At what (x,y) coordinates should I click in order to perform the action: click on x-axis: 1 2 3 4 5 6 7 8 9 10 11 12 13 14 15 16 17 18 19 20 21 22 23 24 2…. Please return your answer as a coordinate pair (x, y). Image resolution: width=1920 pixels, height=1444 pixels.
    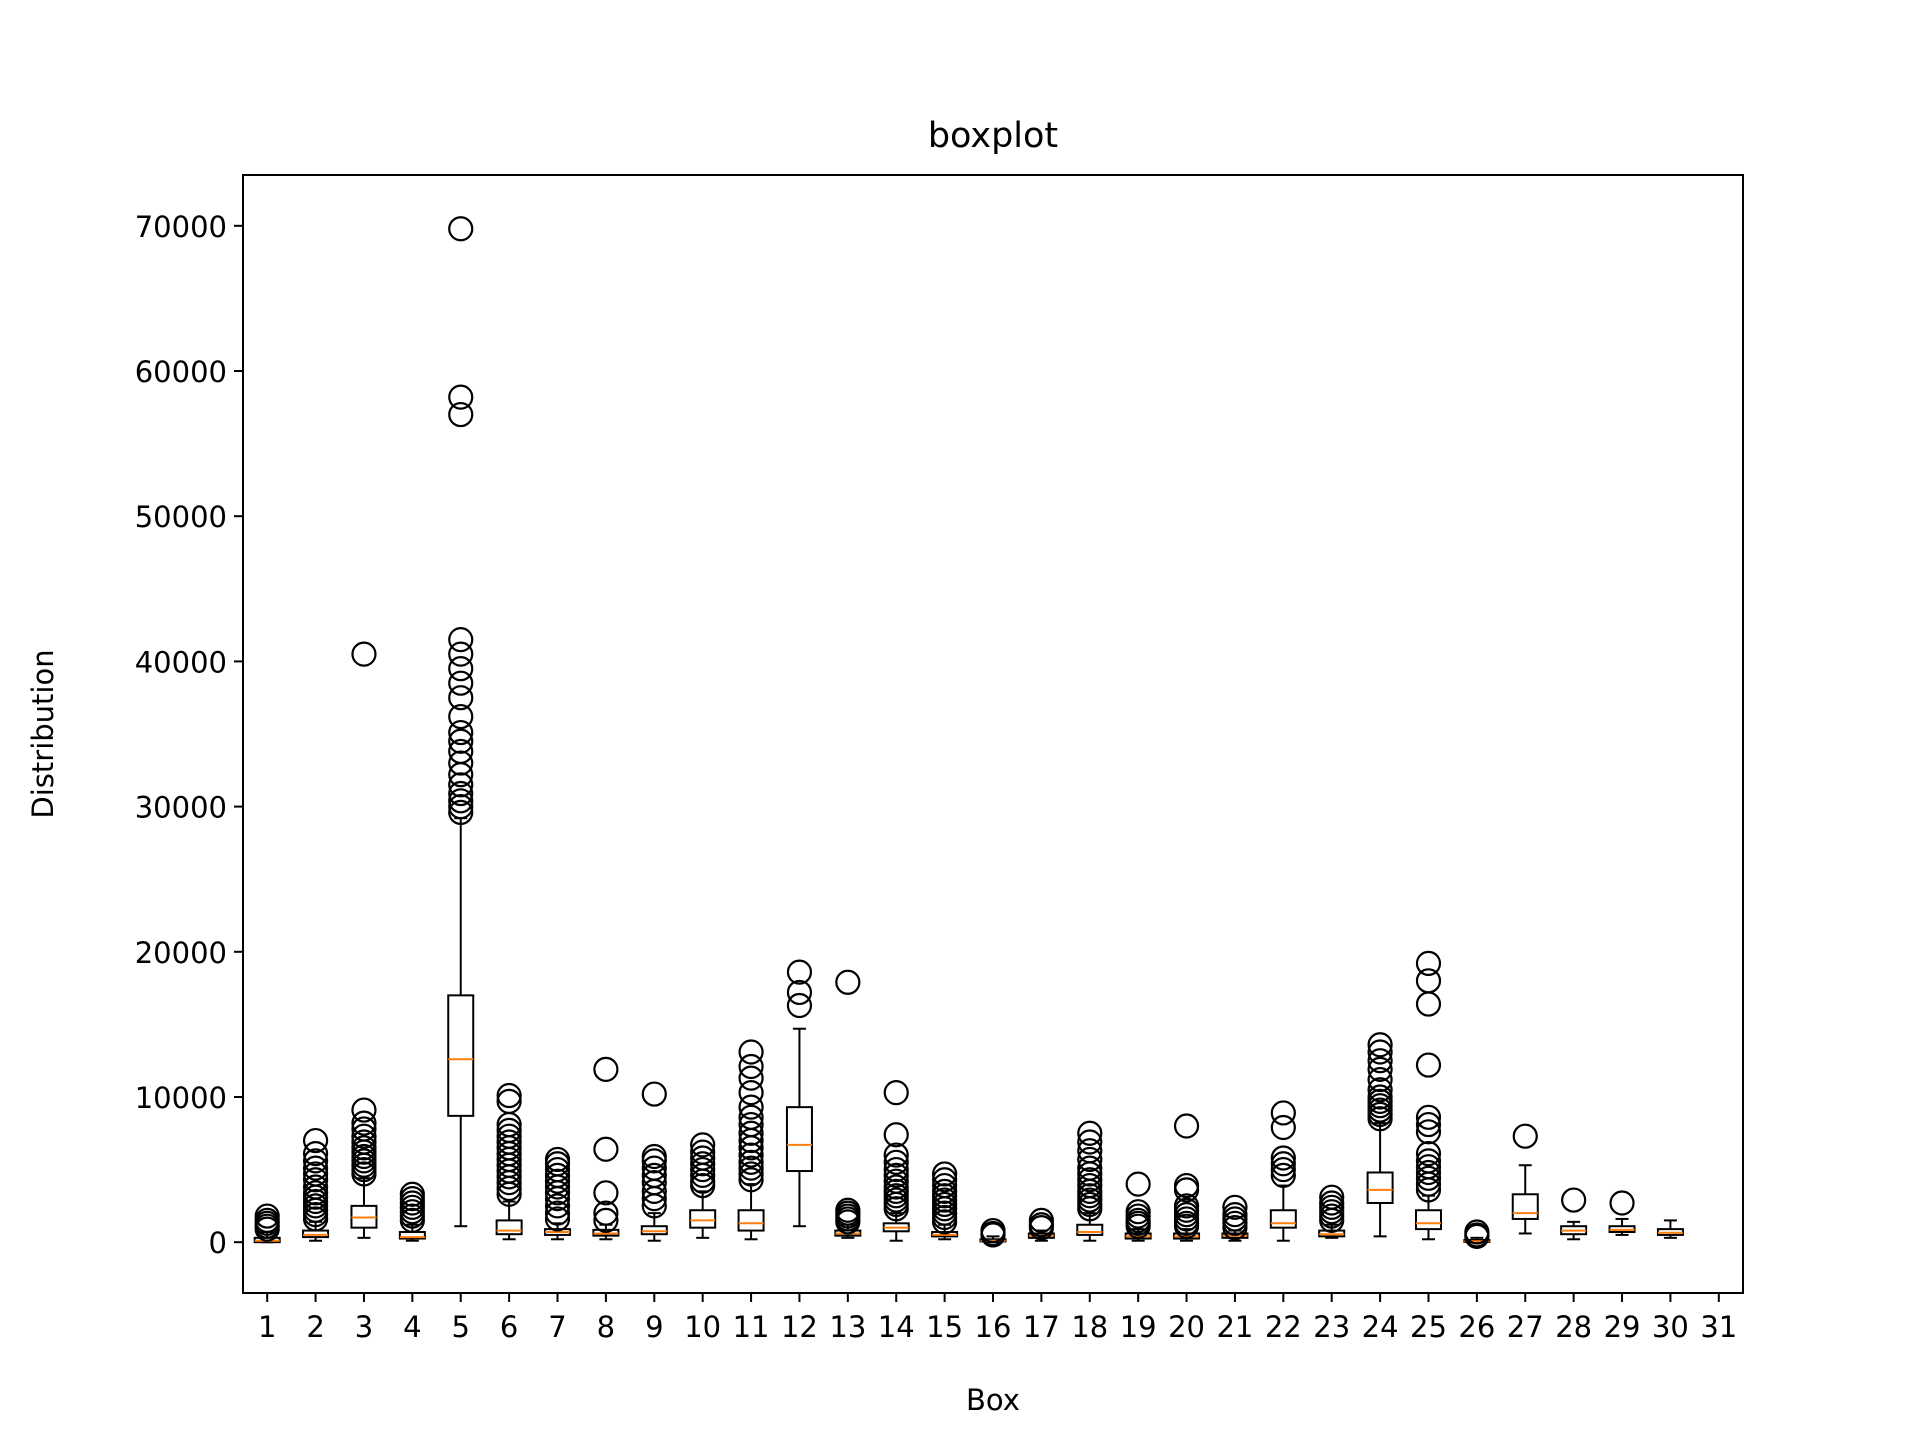
    Looking at the image, I should click on (997, 1318).